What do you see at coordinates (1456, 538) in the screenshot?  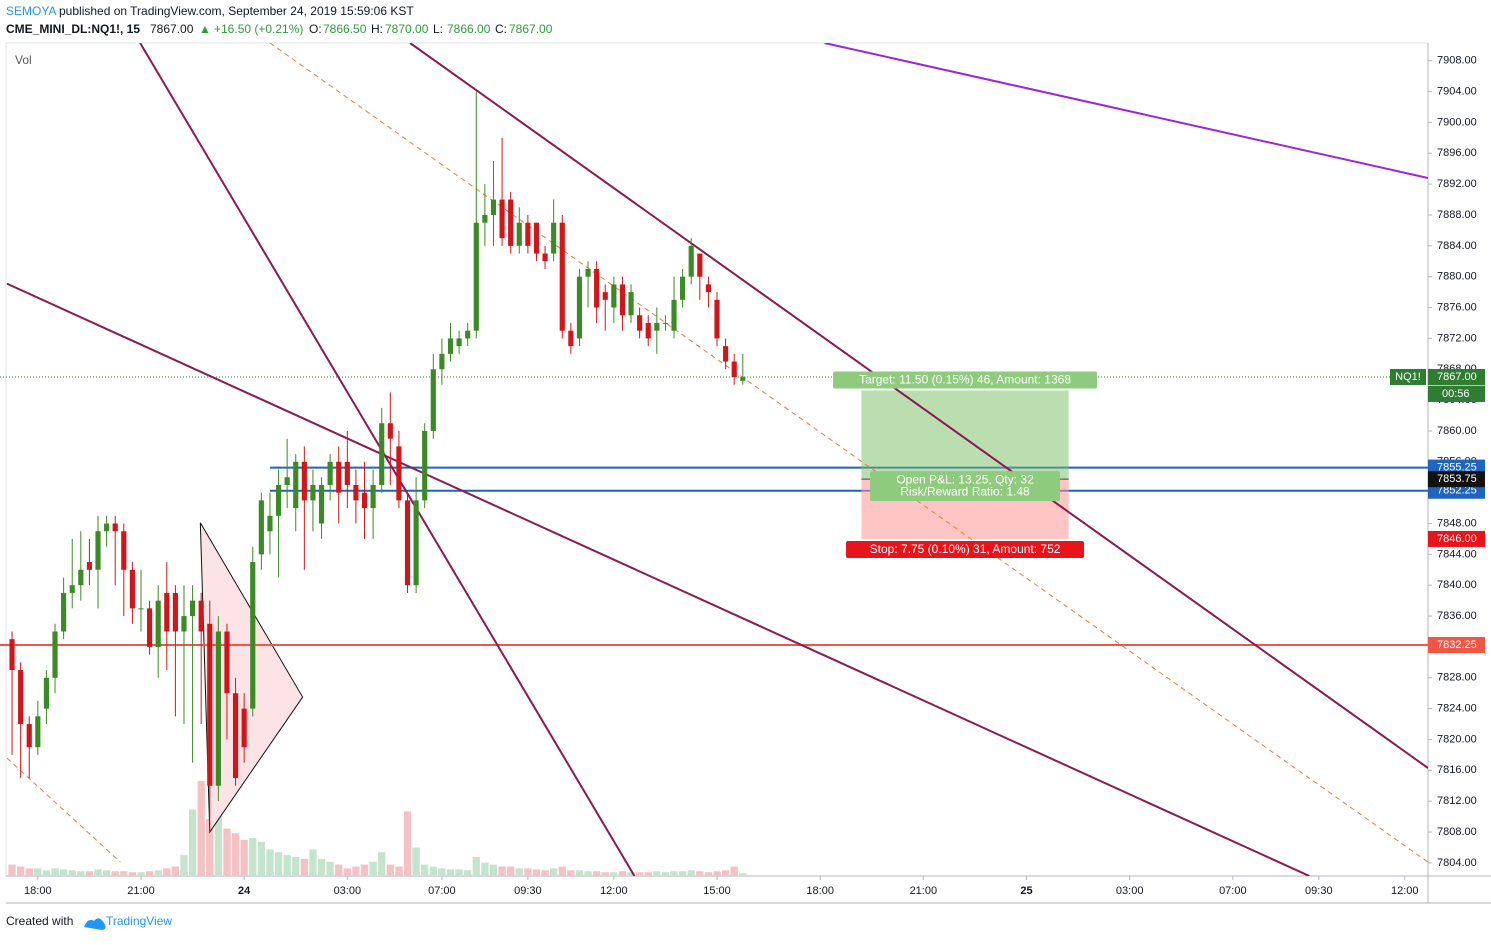 I see `stop-price-box` at bounding box center [1456, 538].